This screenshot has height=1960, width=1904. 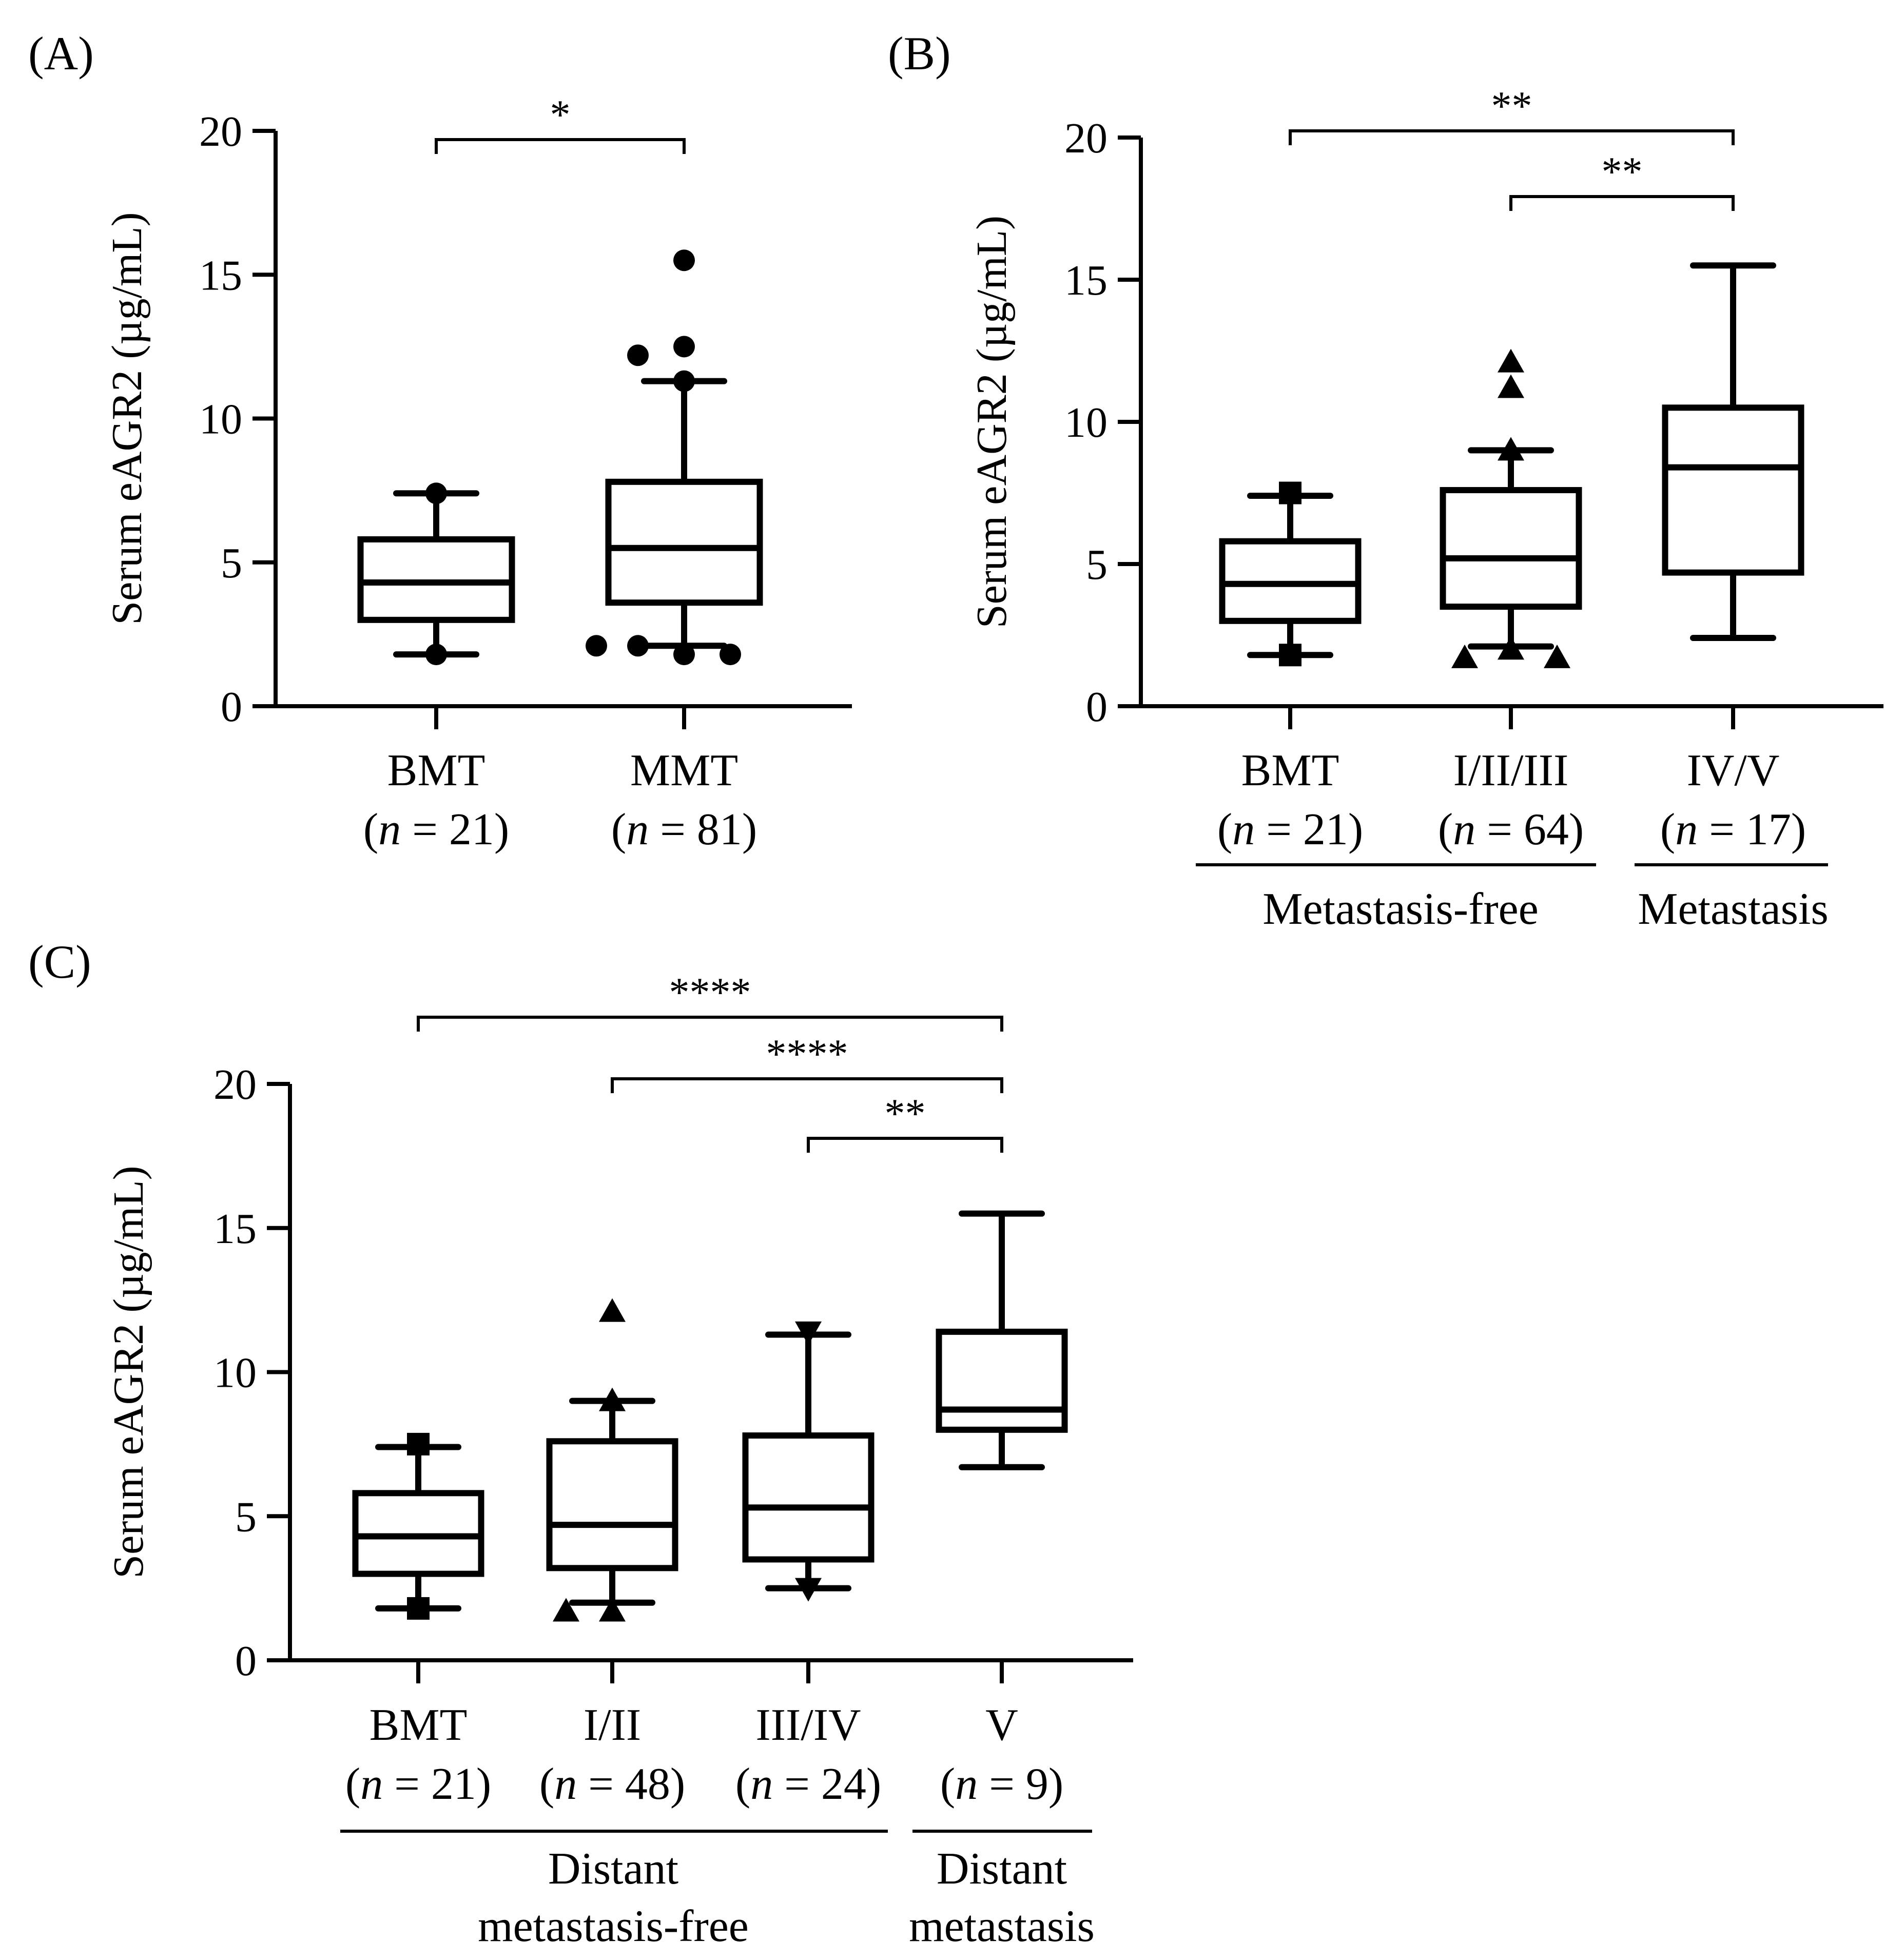 What do you see at coordinates (1511, 830) in the screenshot?
I see `sample-size-label: (n = 64)` at bounding box center [1511, 830].